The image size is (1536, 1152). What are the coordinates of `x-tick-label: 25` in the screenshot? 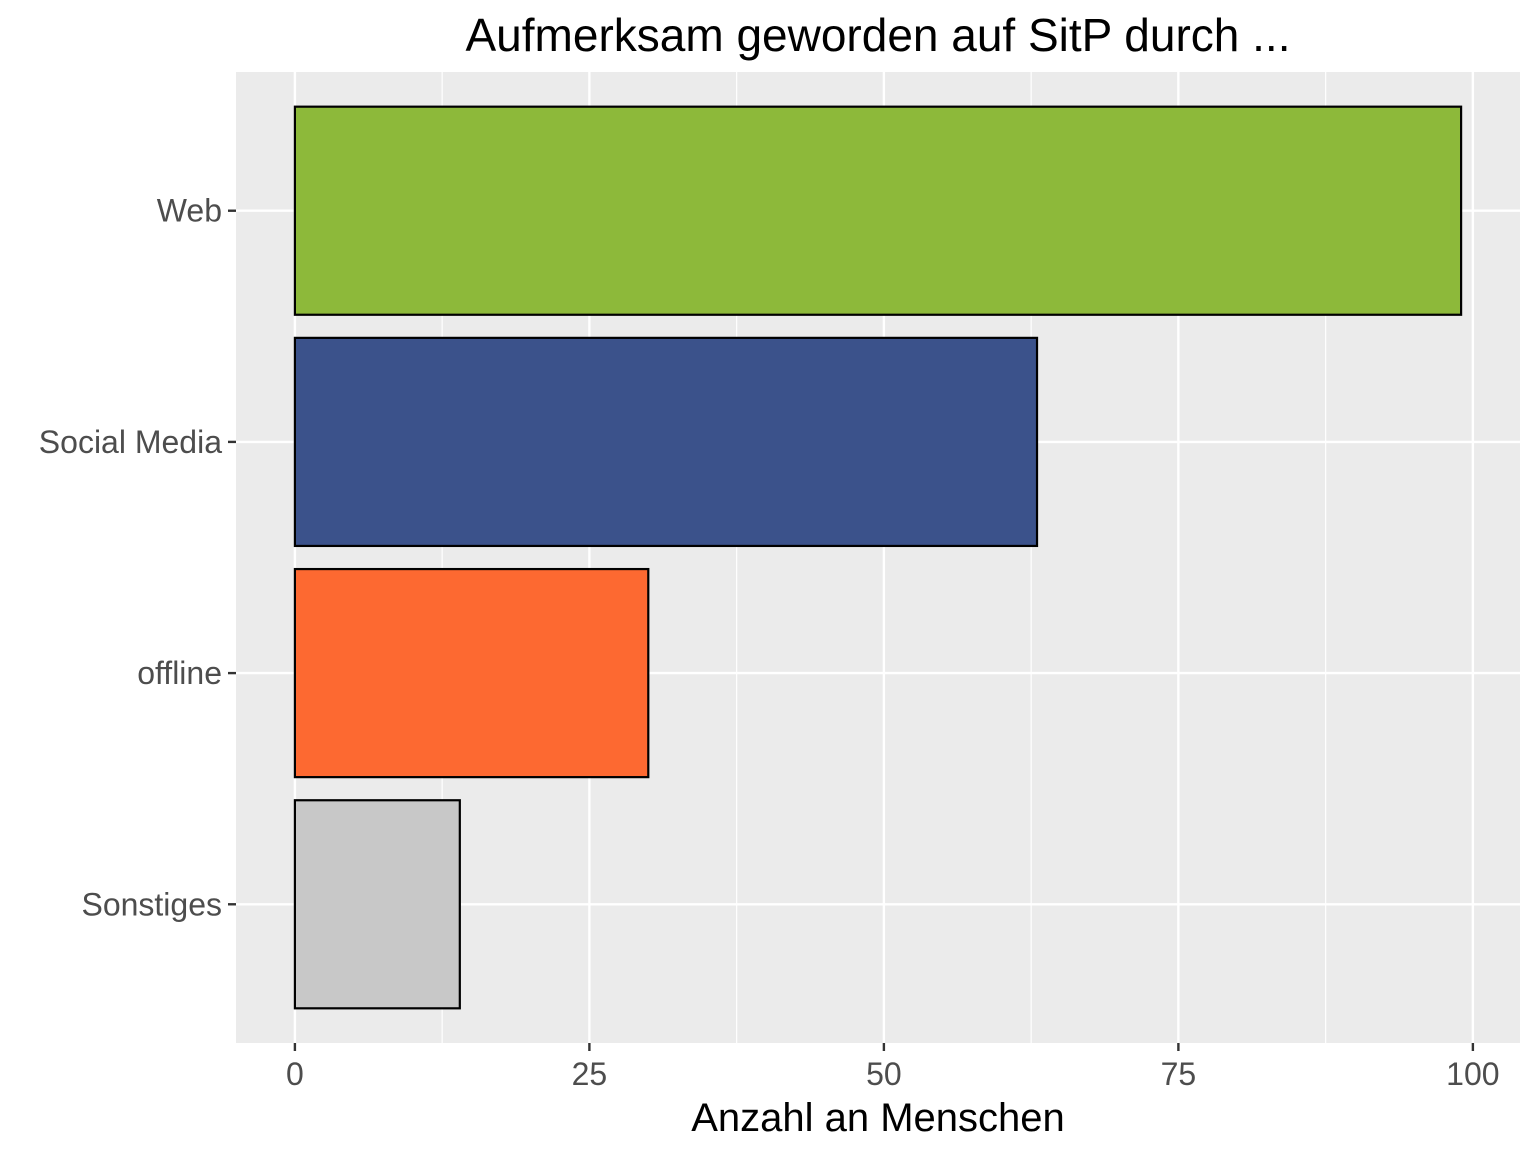 It's located at (590, 1074).